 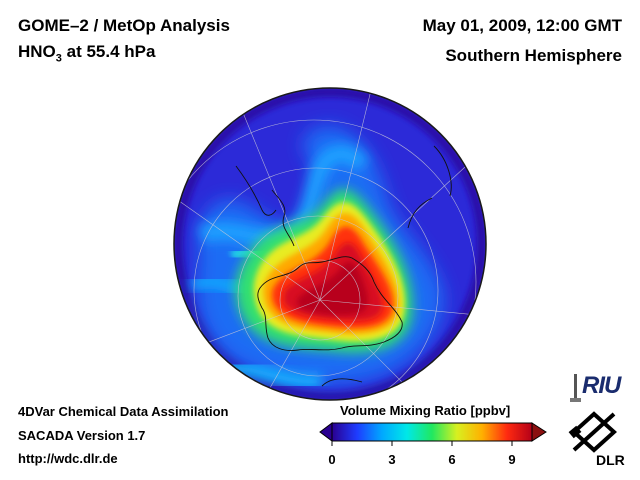 What do you see at coordinates (522, 25) in the screenshot?
I see `date-label: May 01, 2009, 12:00 GMT` at bounding box center [522, 25].